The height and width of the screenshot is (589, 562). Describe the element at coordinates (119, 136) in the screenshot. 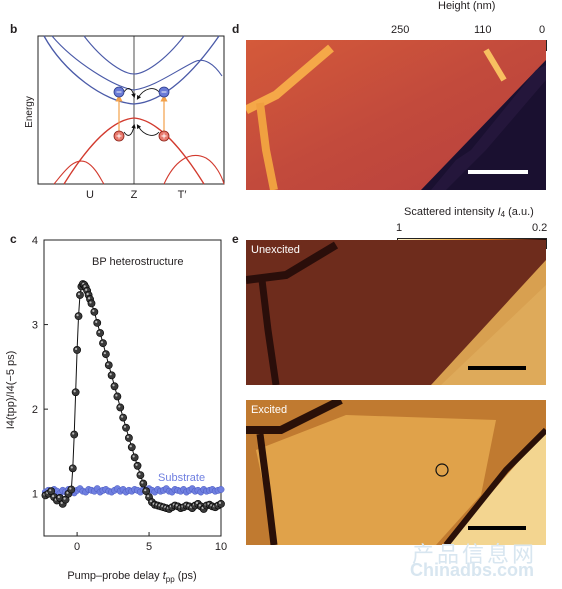

I see `hole-1-sign` at that location.